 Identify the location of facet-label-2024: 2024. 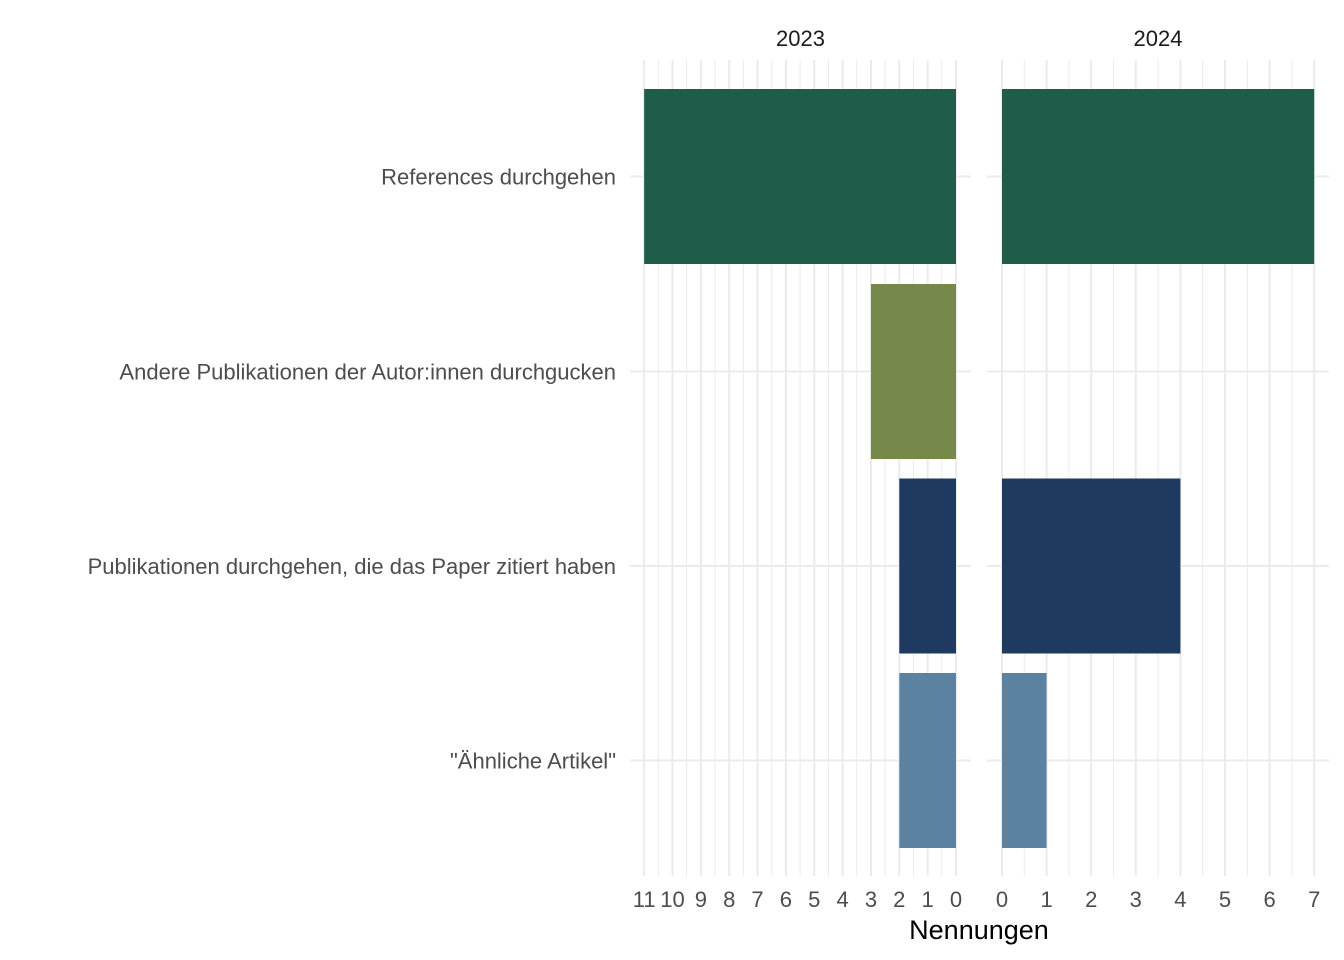
(1158, 38).